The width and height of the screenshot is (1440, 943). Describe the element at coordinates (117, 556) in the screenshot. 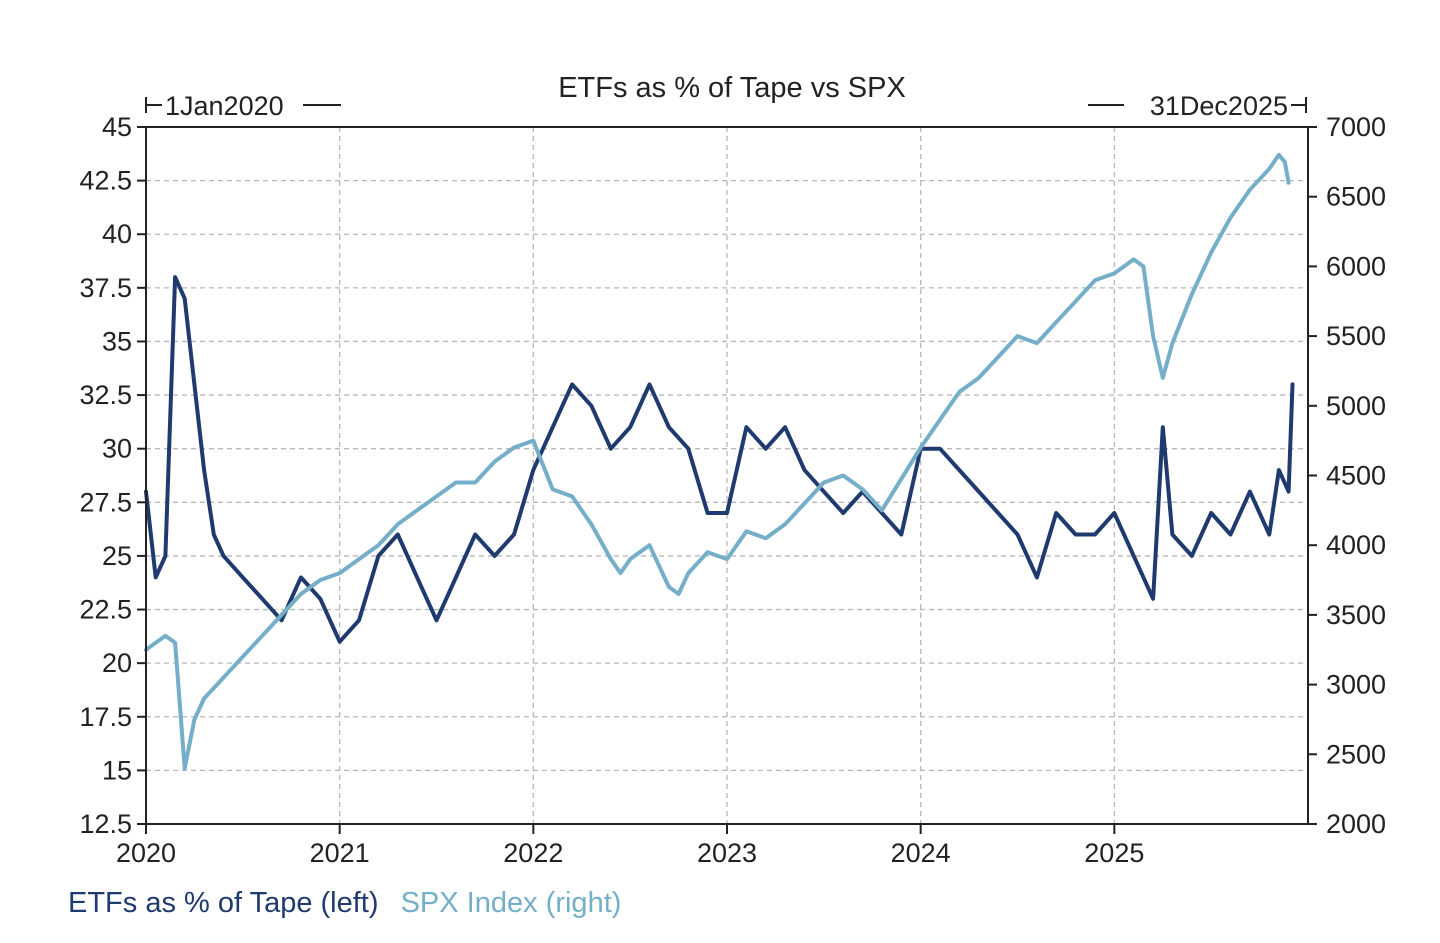

I see `left-tick-label: 25` at that location.